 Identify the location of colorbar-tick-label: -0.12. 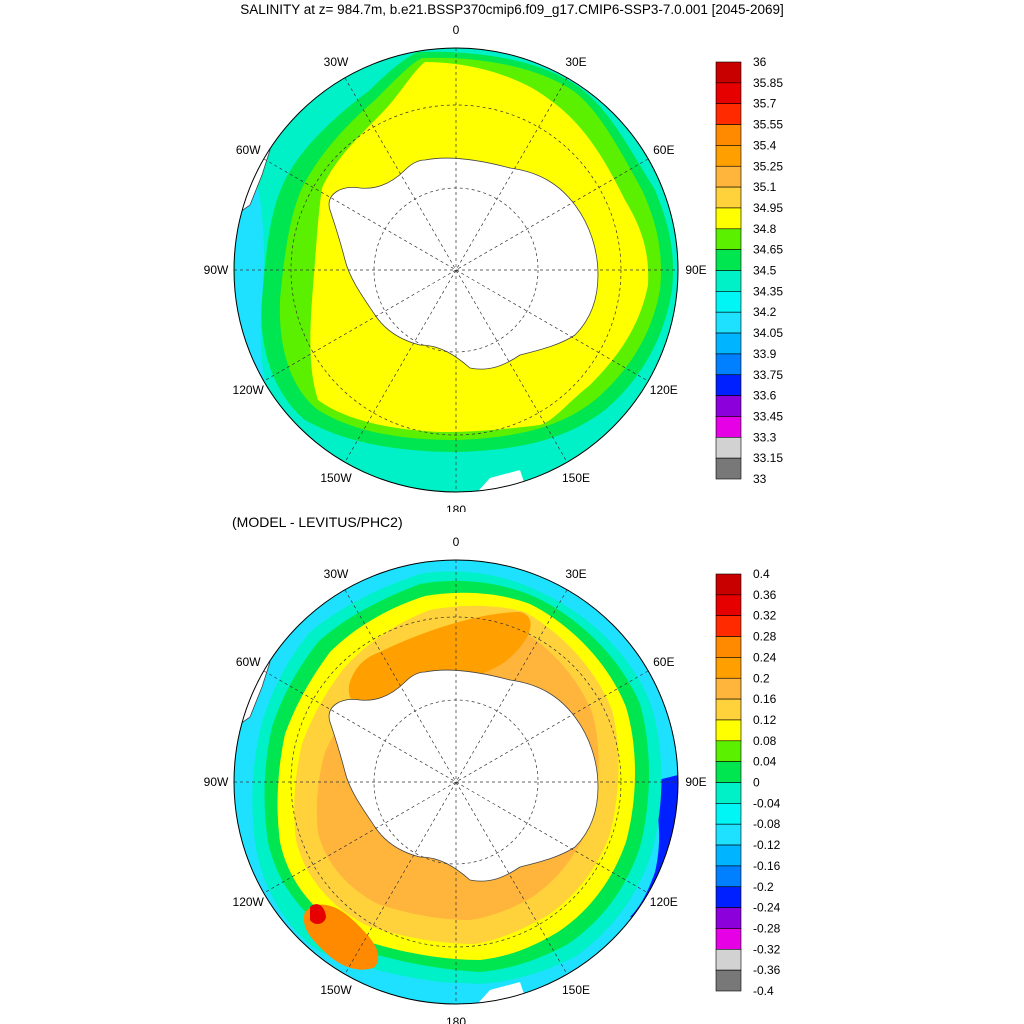
(767, 845).